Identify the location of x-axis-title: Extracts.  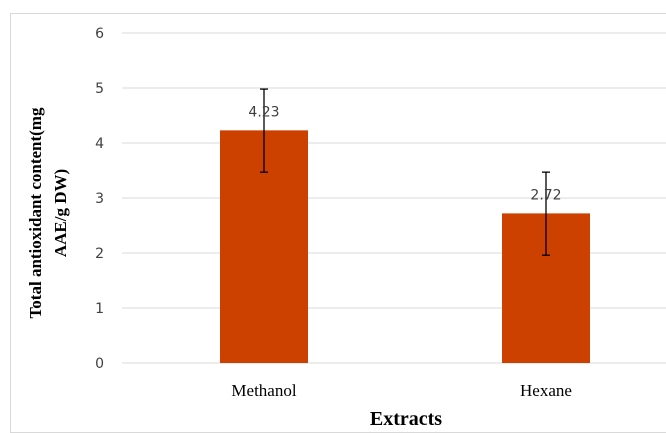
(406, 417).